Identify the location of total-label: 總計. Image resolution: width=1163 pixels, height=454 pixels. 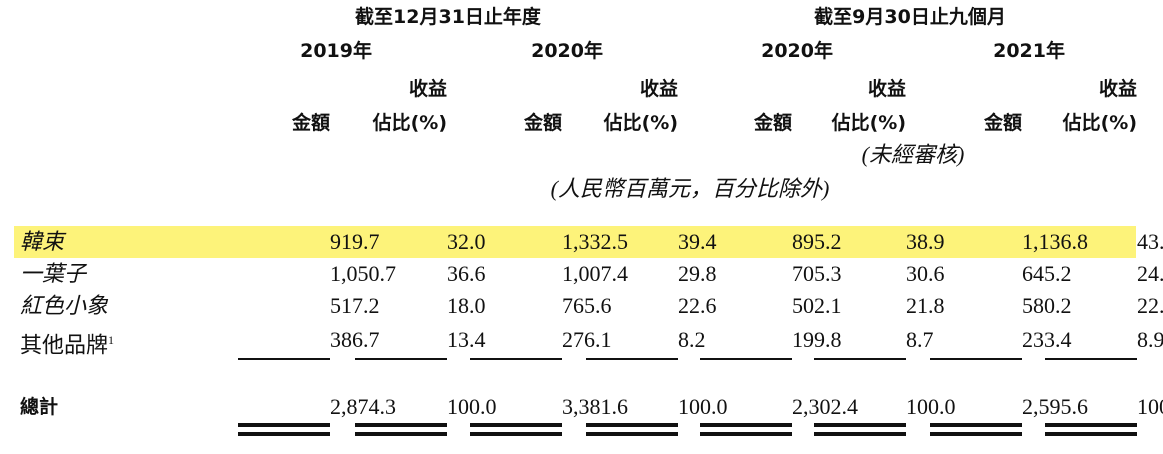
(39, 407).